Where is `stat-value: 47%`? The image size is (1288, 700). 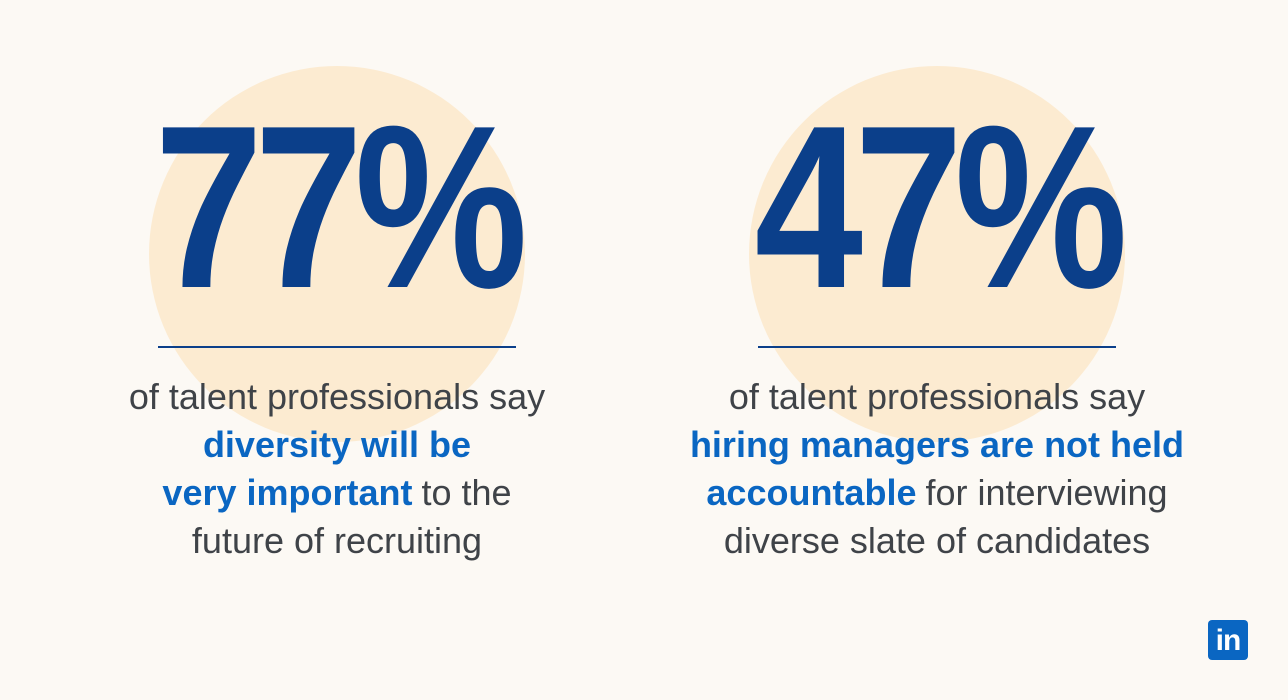
stat-value: 47% is located at coordinates (941, 207).